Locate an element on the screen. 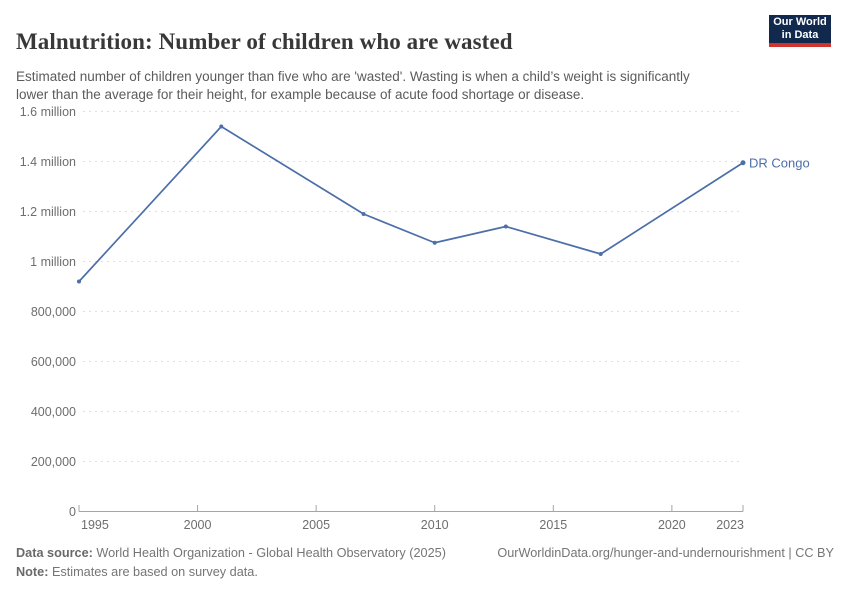 The image size is (850, 600). x-axis-tick-label: 2020 is located at coordinates (672, 525).